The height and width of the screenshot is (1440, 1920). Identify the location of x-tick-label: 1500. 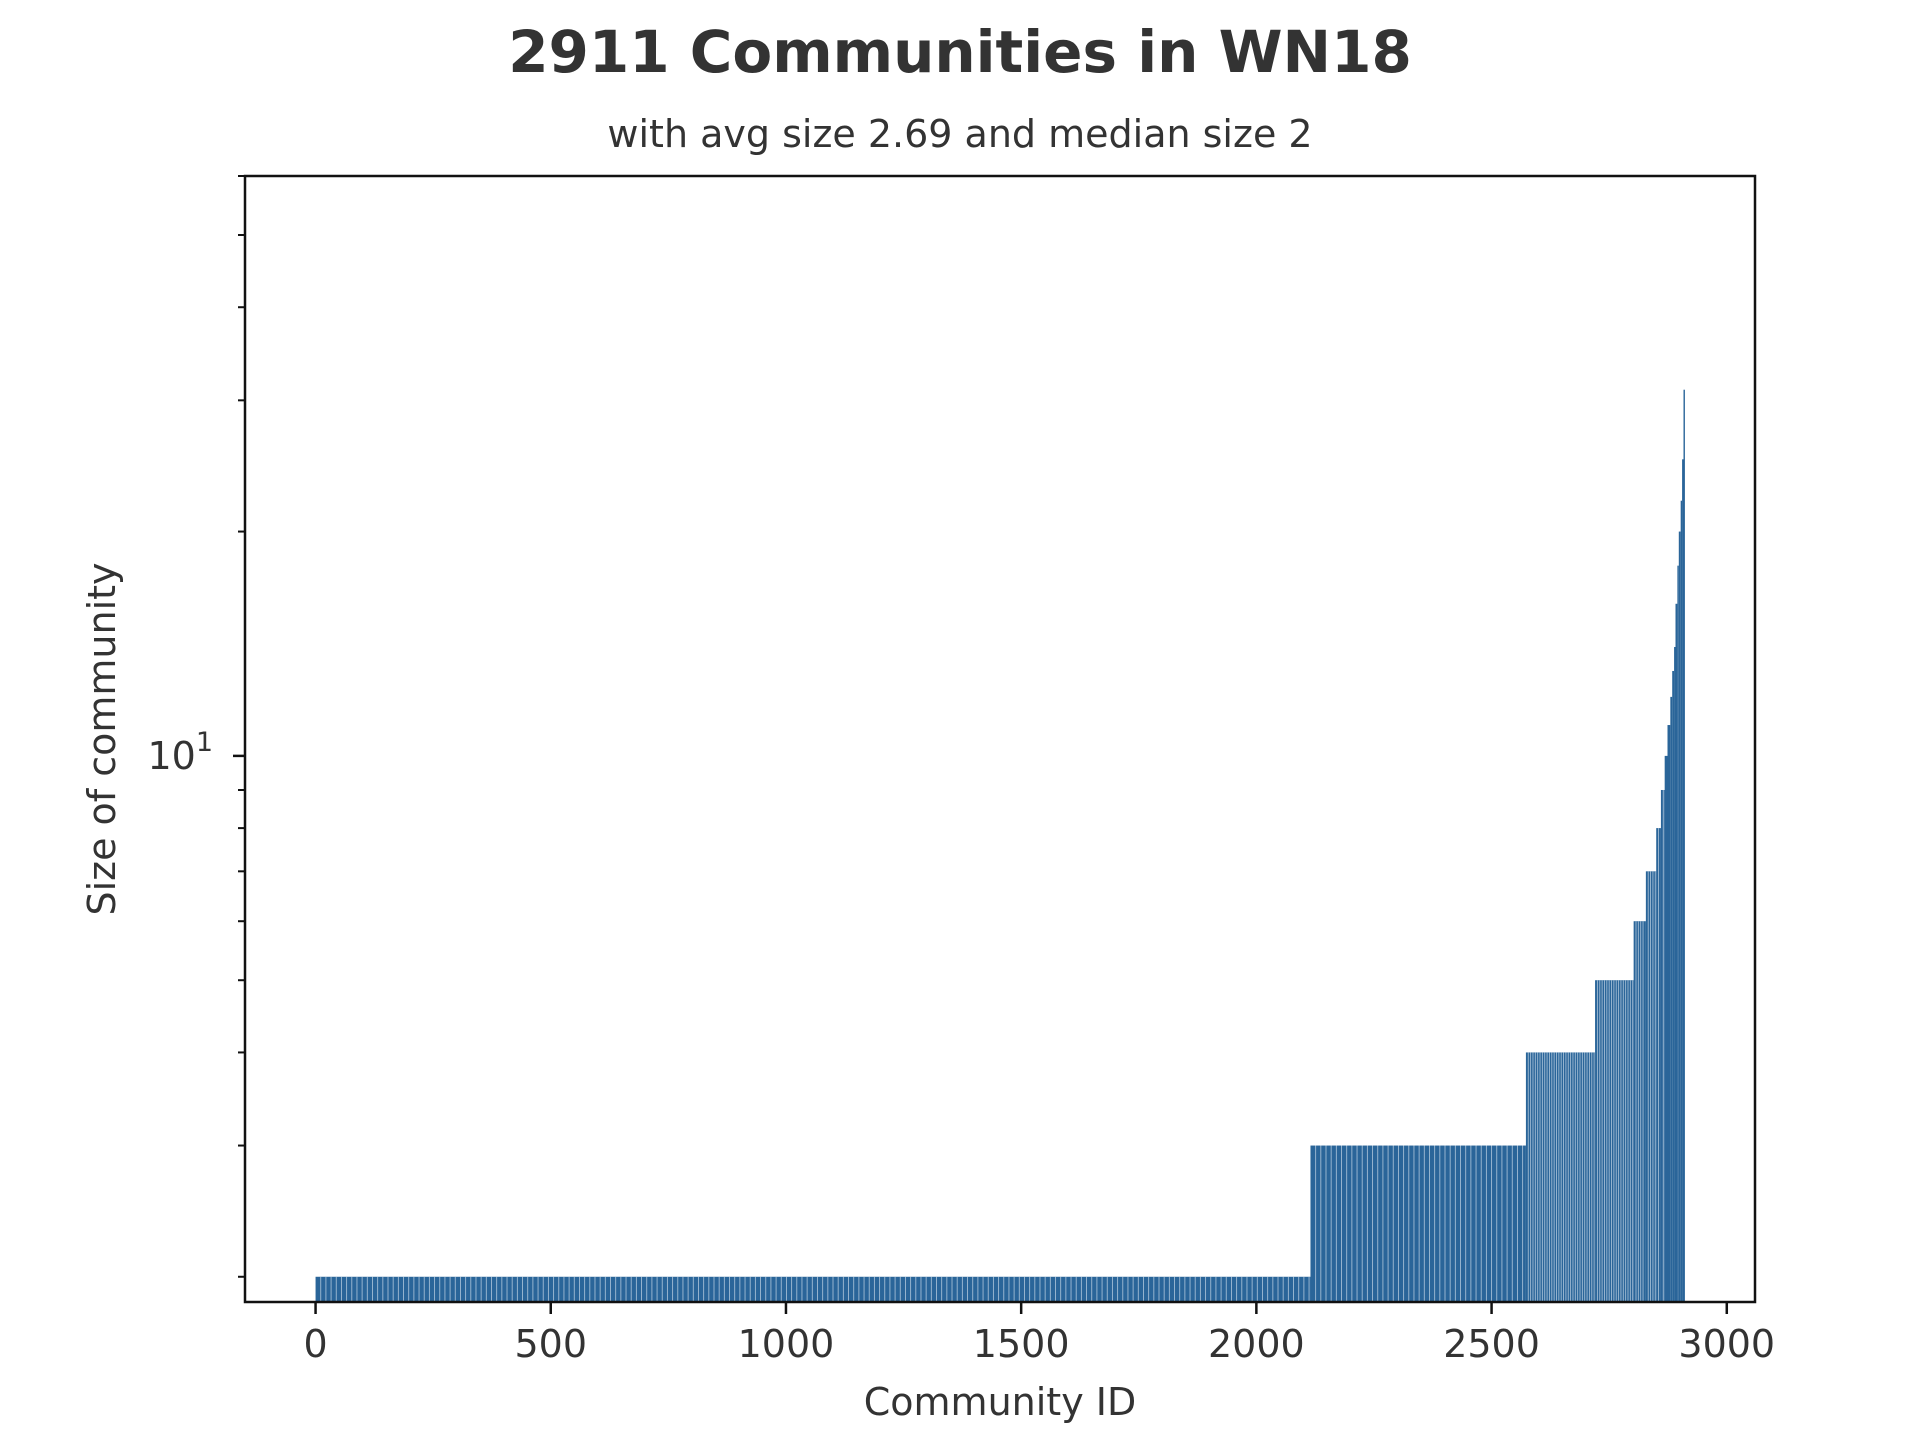
(1021, 1344).